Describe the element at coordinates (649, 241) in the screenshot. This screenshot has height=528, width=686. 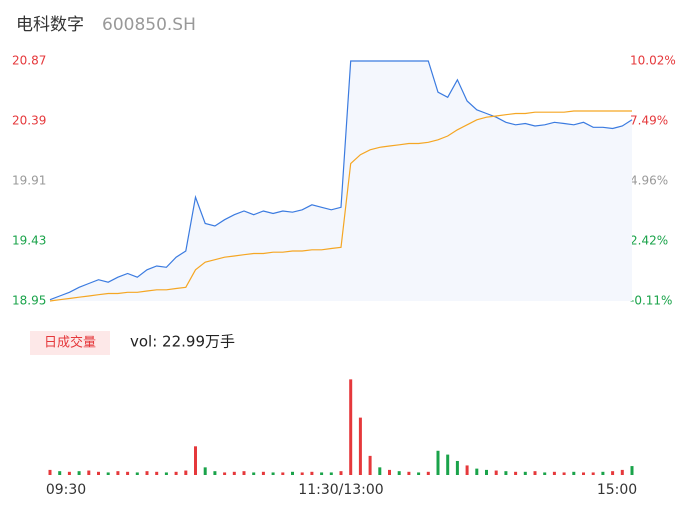
I see `y2-tick-label: 2.42%` at that location.